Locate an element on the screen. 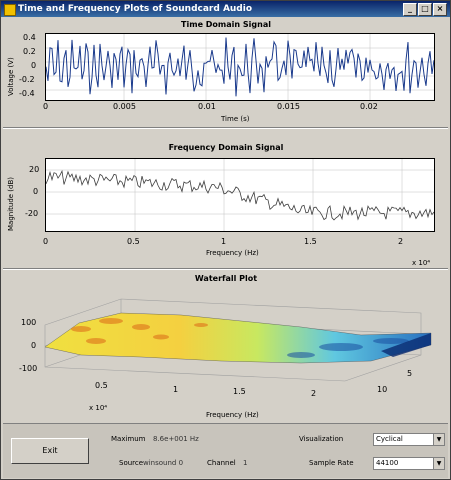 Image resolution: width=451 pixels, height=480 pixels. exit-button: Exit is located at coordinates (50, 451).